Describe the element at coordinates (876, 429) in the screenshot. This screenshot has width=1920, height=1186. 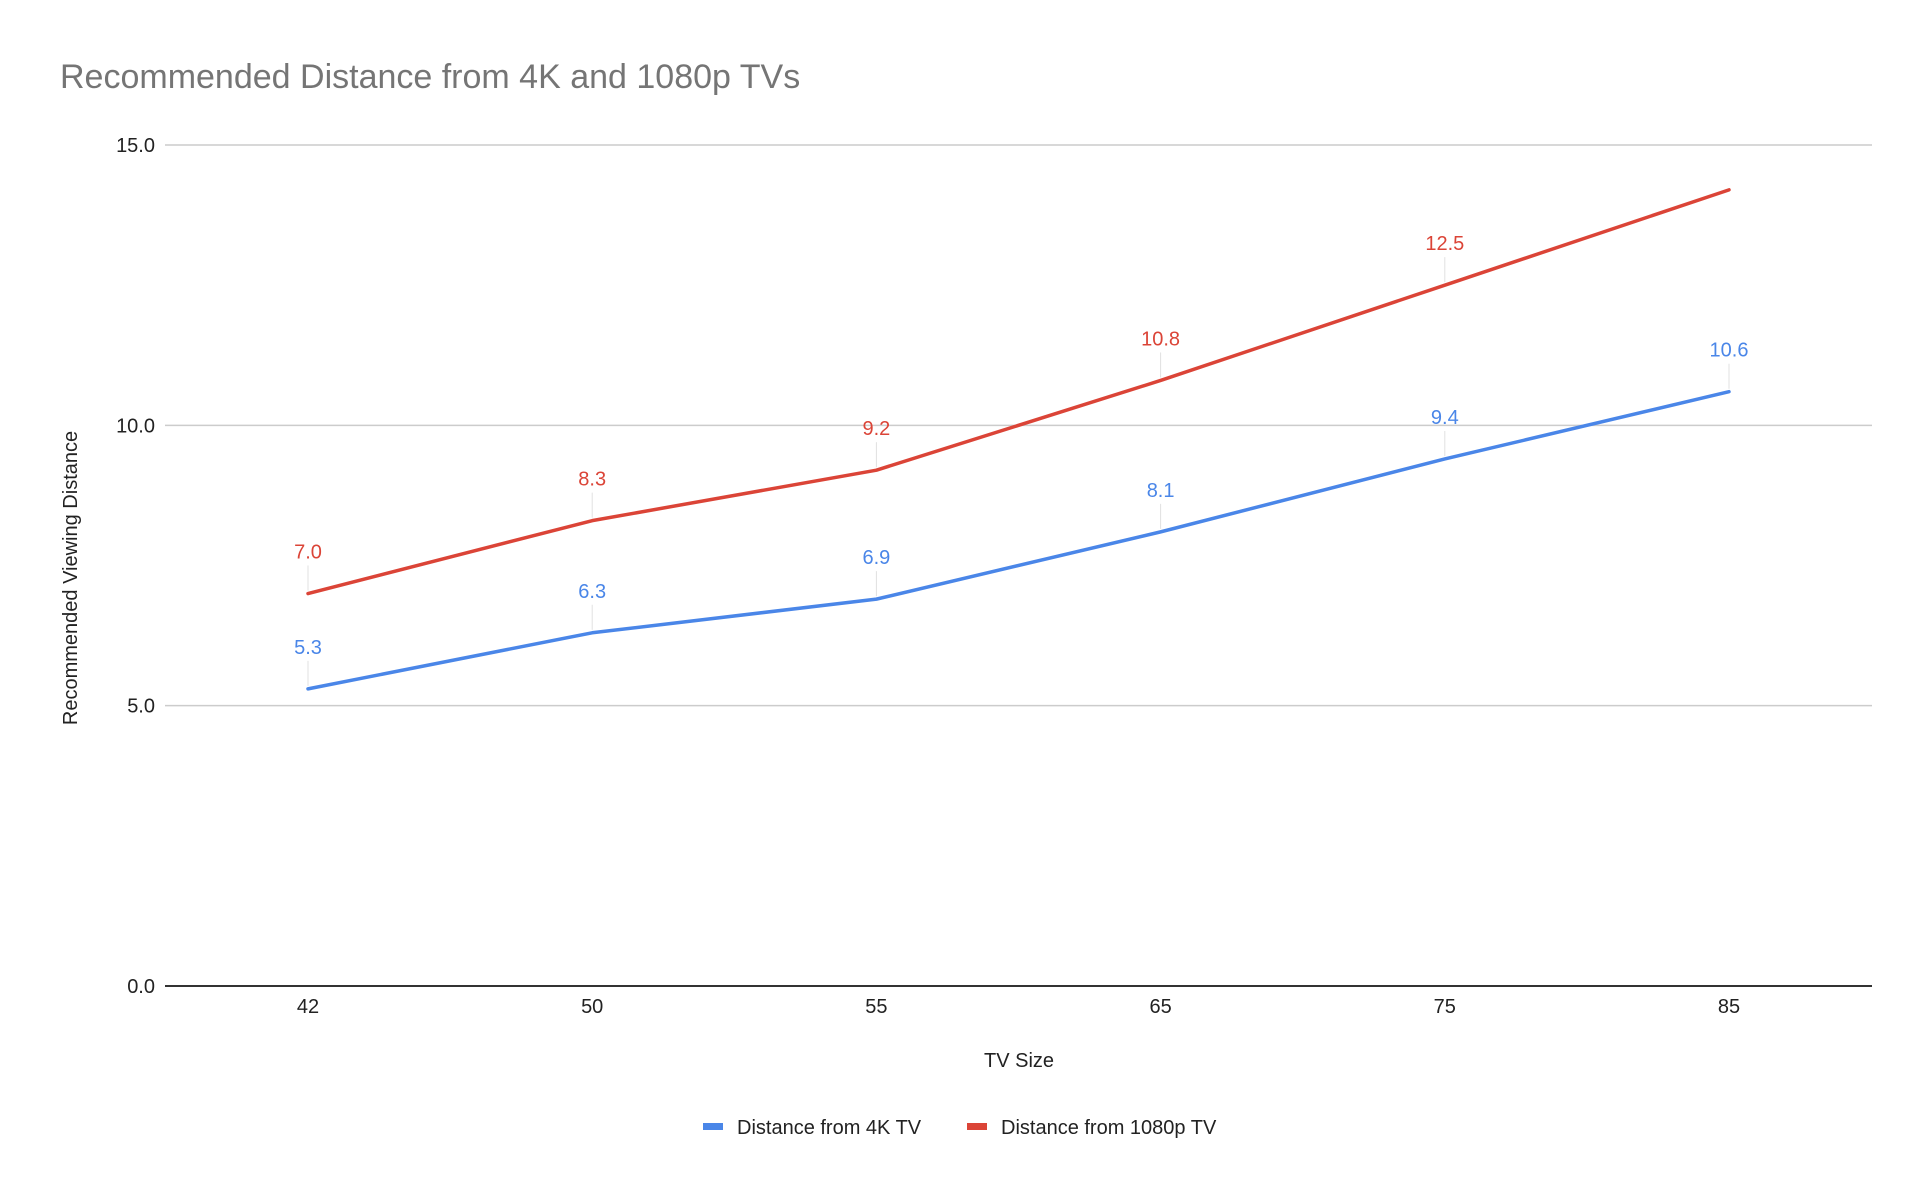
I see `data-label: 9.2` at that location.